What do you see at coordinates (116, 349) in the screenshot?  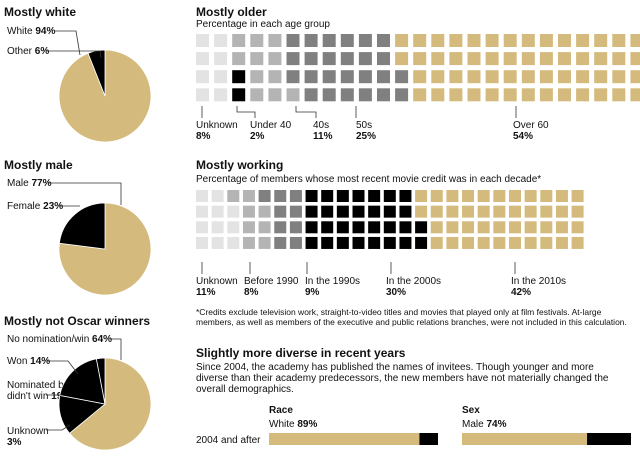 I see `pie-oscar-leader-nomination` at bounding box center [116, 349].